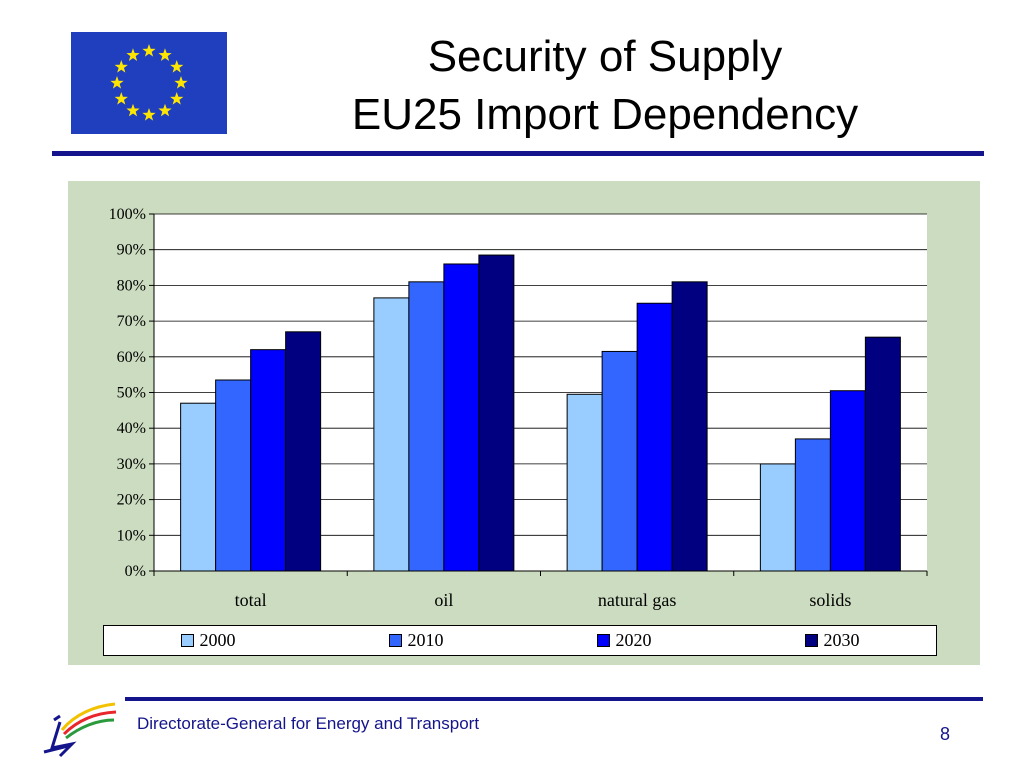 The image size is (1024, 768). Describe the element at coordinates (496, 413) in the screenshot. I see `bar-2030-oil` at that location.